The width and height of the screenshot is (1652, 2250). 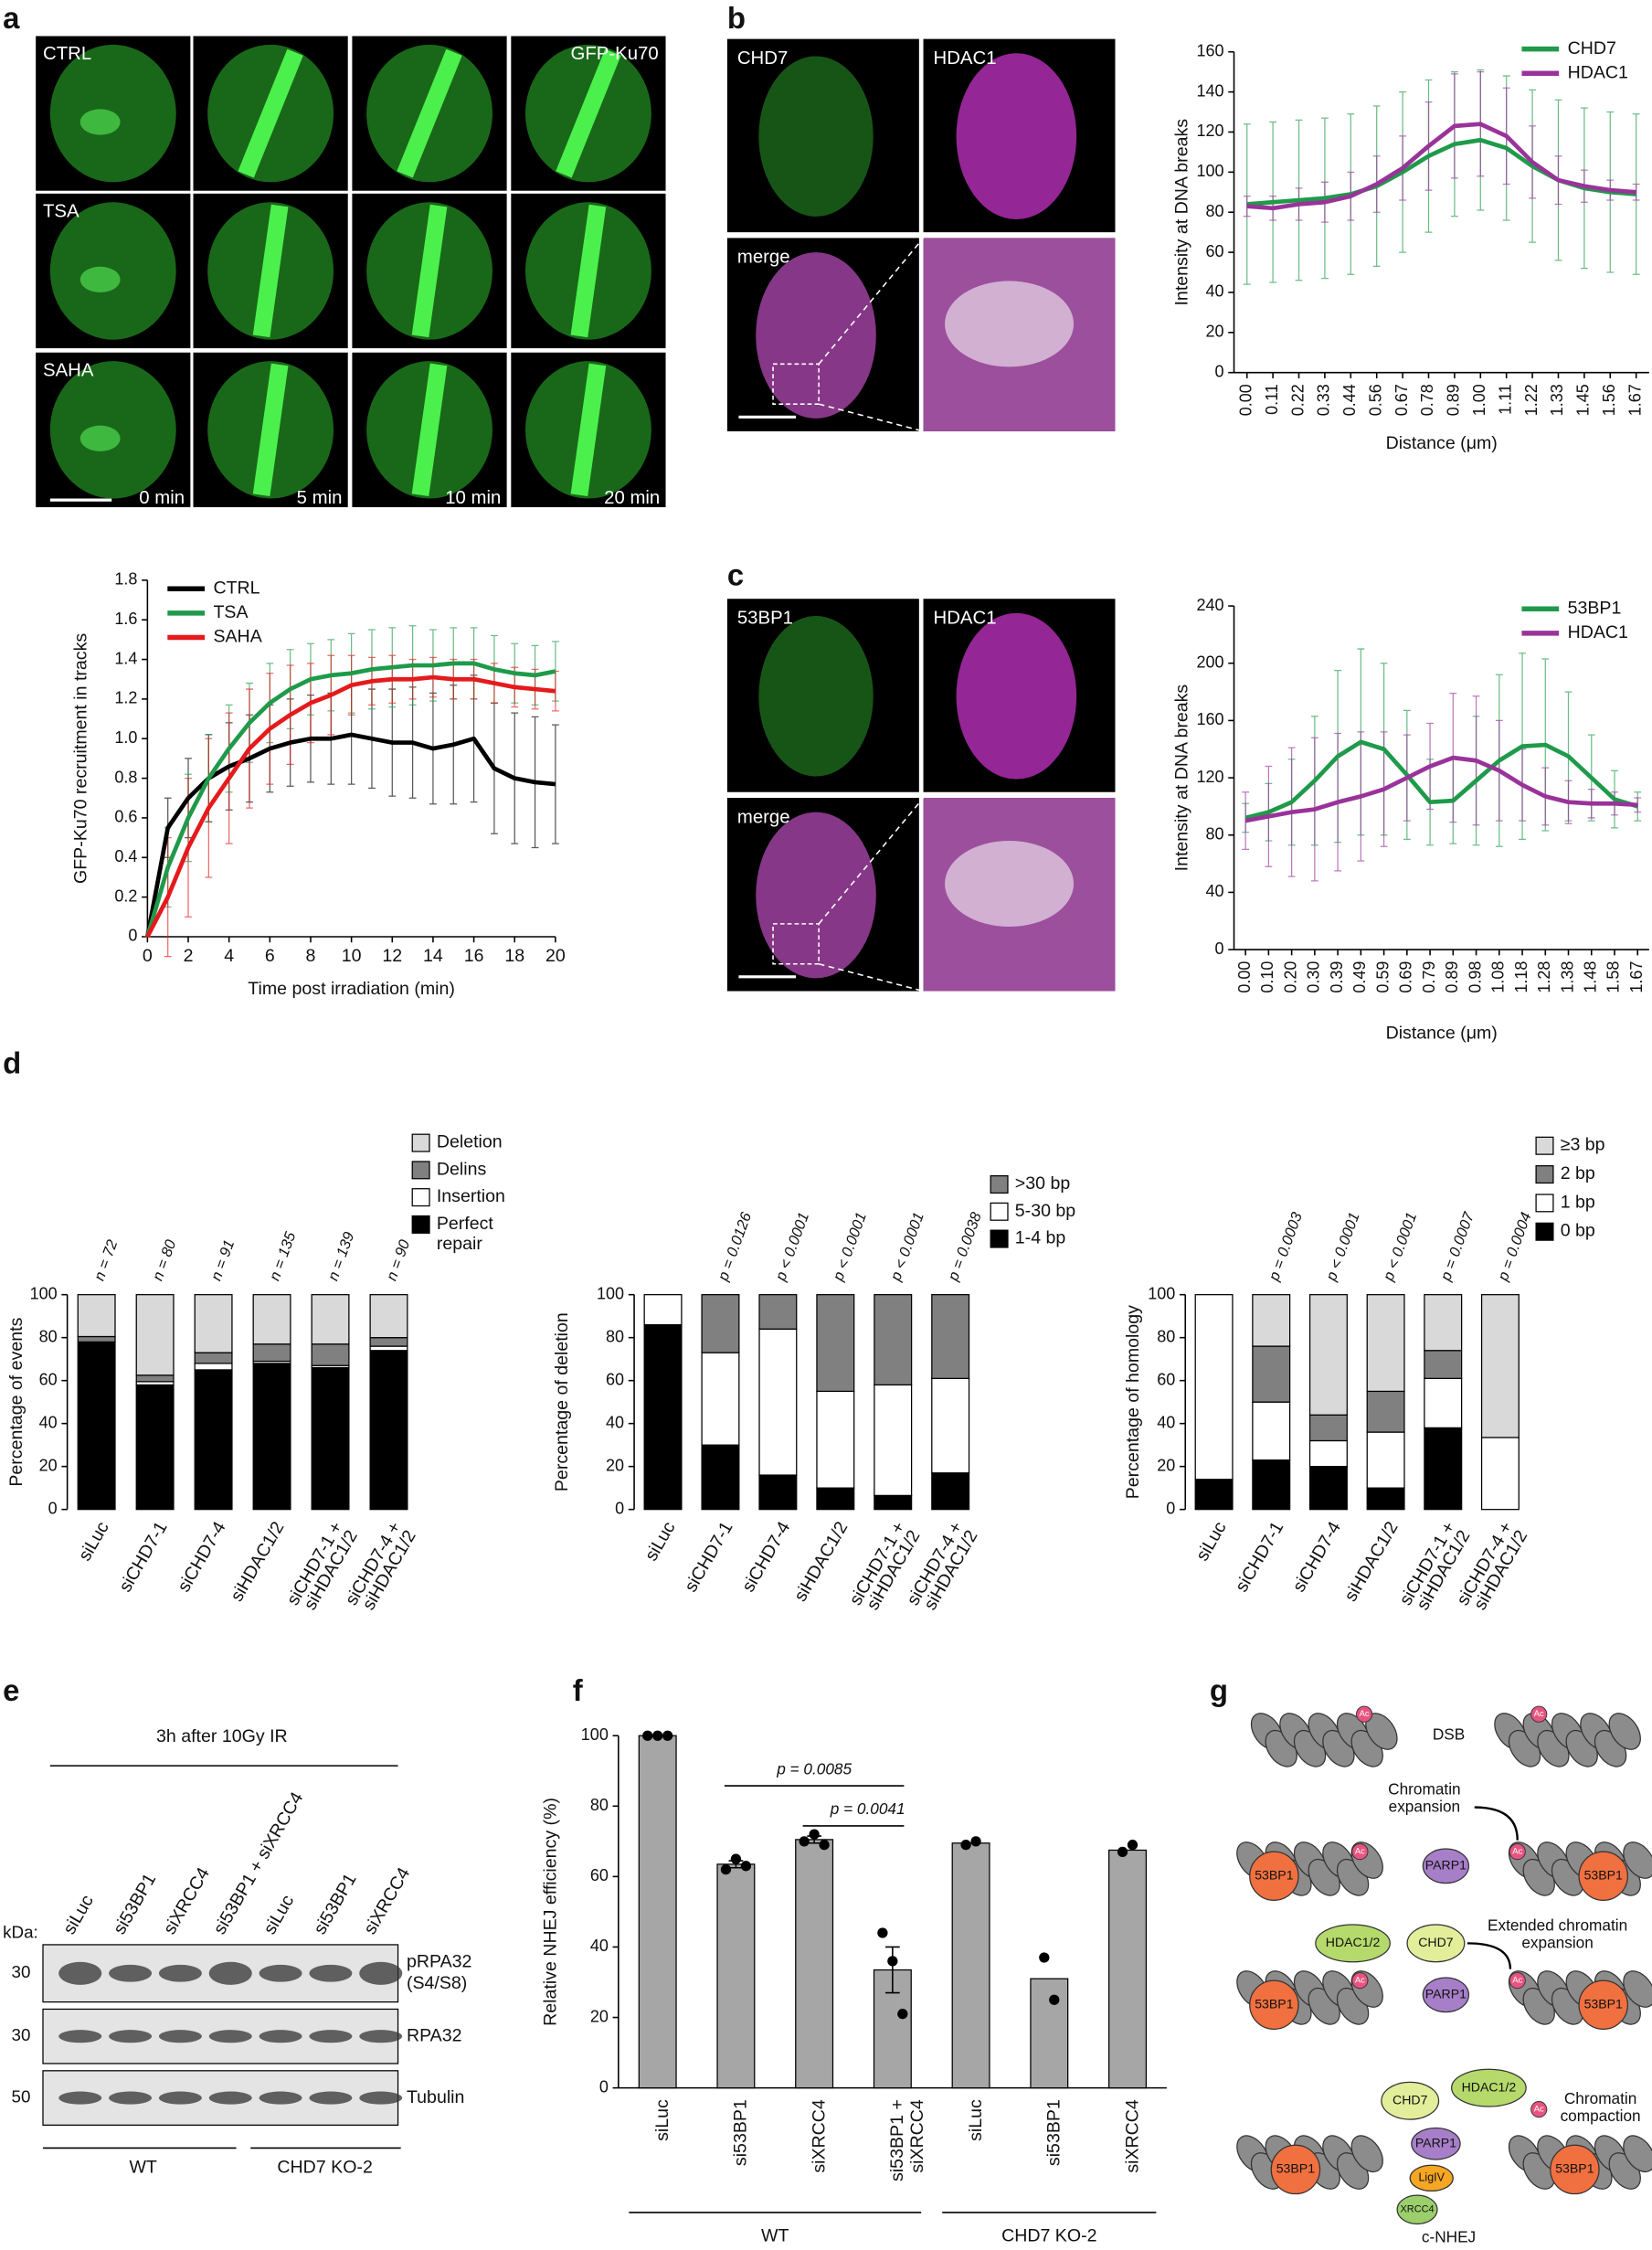 What do you see at coordinates (1267, 977) in the screenshot?
I see `x-tick-label: 0.10` at bounding box center [1267, 977].